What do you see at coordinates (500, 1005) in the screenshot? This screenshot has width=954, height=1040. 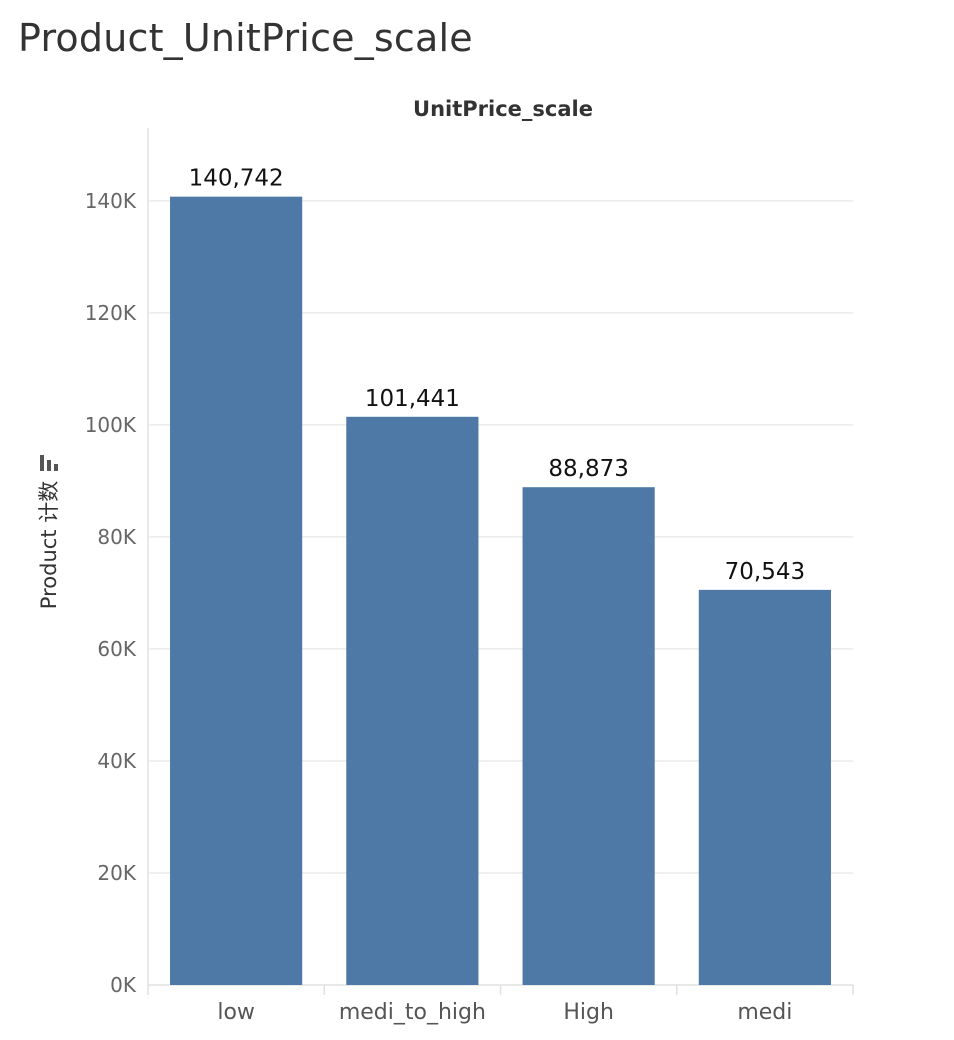 I see `x-axis-ticks: low medi_to_high High medi` at bounding box center [500, 1005].